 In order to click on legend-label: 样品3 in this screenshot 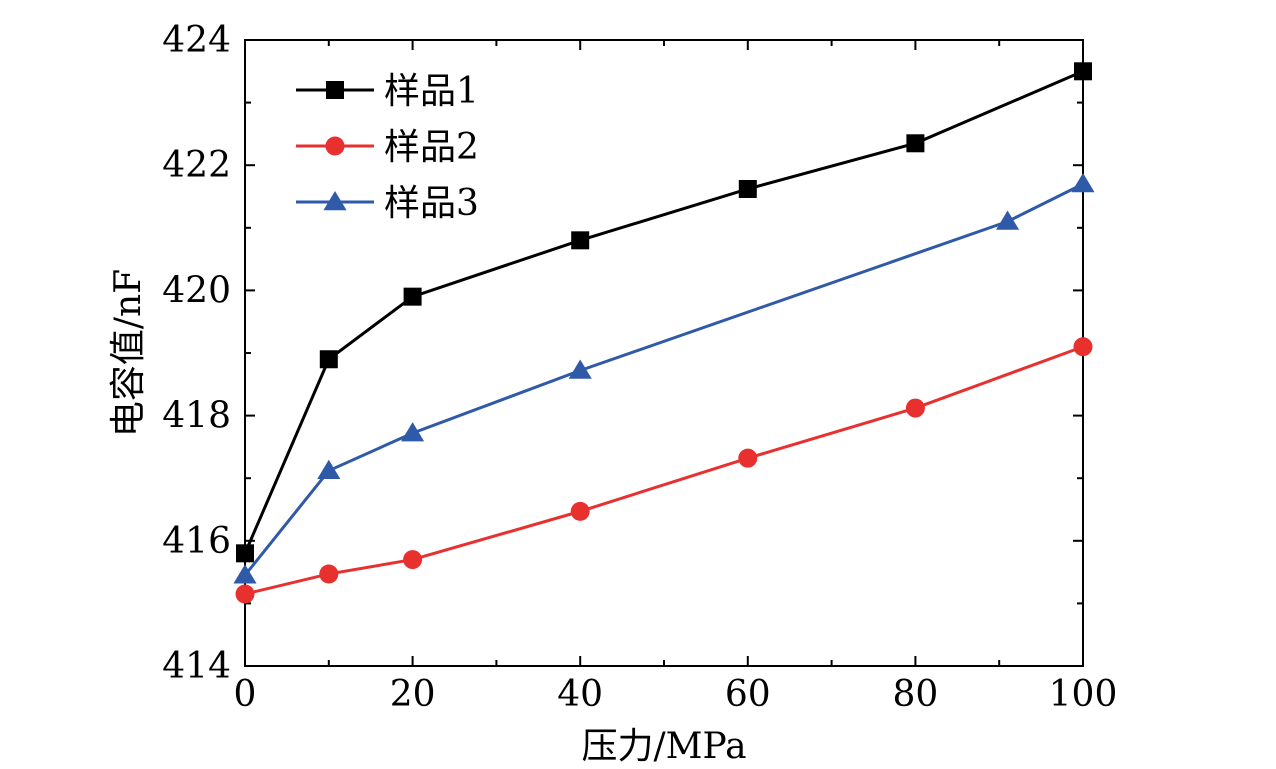, I will do `click(431, 203)`.